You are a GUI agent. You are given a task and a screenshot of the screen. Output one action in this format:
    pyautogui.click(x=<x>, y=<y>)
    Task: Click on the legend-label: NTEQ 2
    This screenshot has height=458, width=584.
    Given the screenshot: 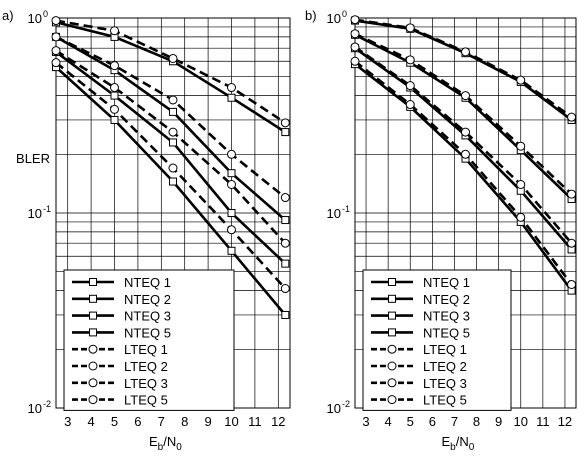 What is the action you would take?
    pyautogui.click(x=147, y=299)
    